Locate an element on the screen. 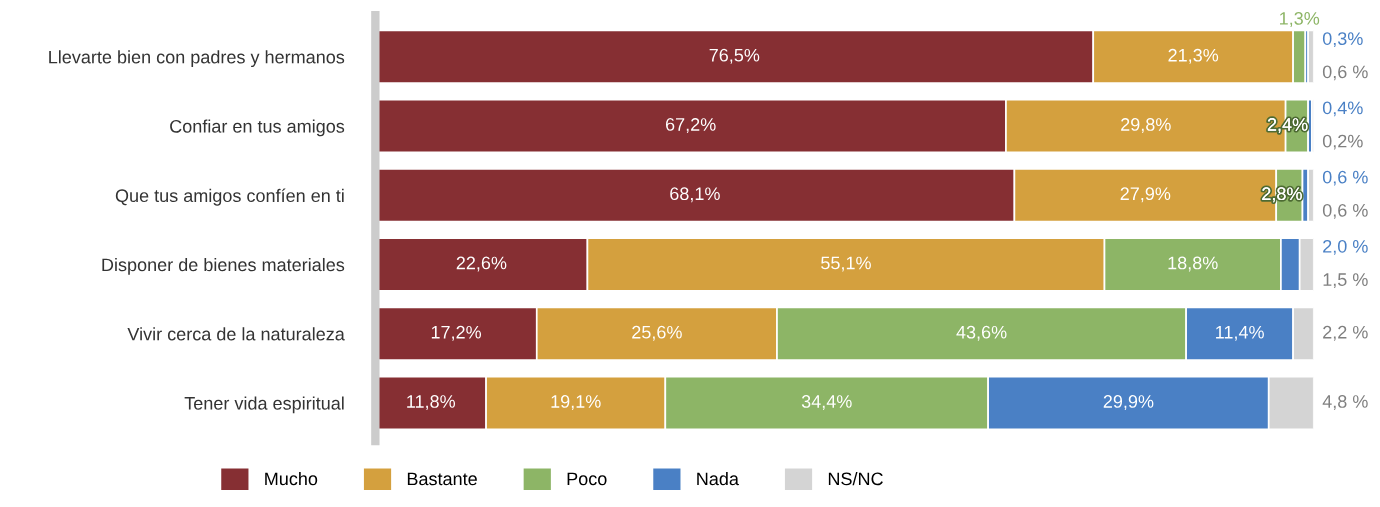 This screenshot has width=1380, height=507. data-label: 2,2 % is located at coordinates (1345, 333).